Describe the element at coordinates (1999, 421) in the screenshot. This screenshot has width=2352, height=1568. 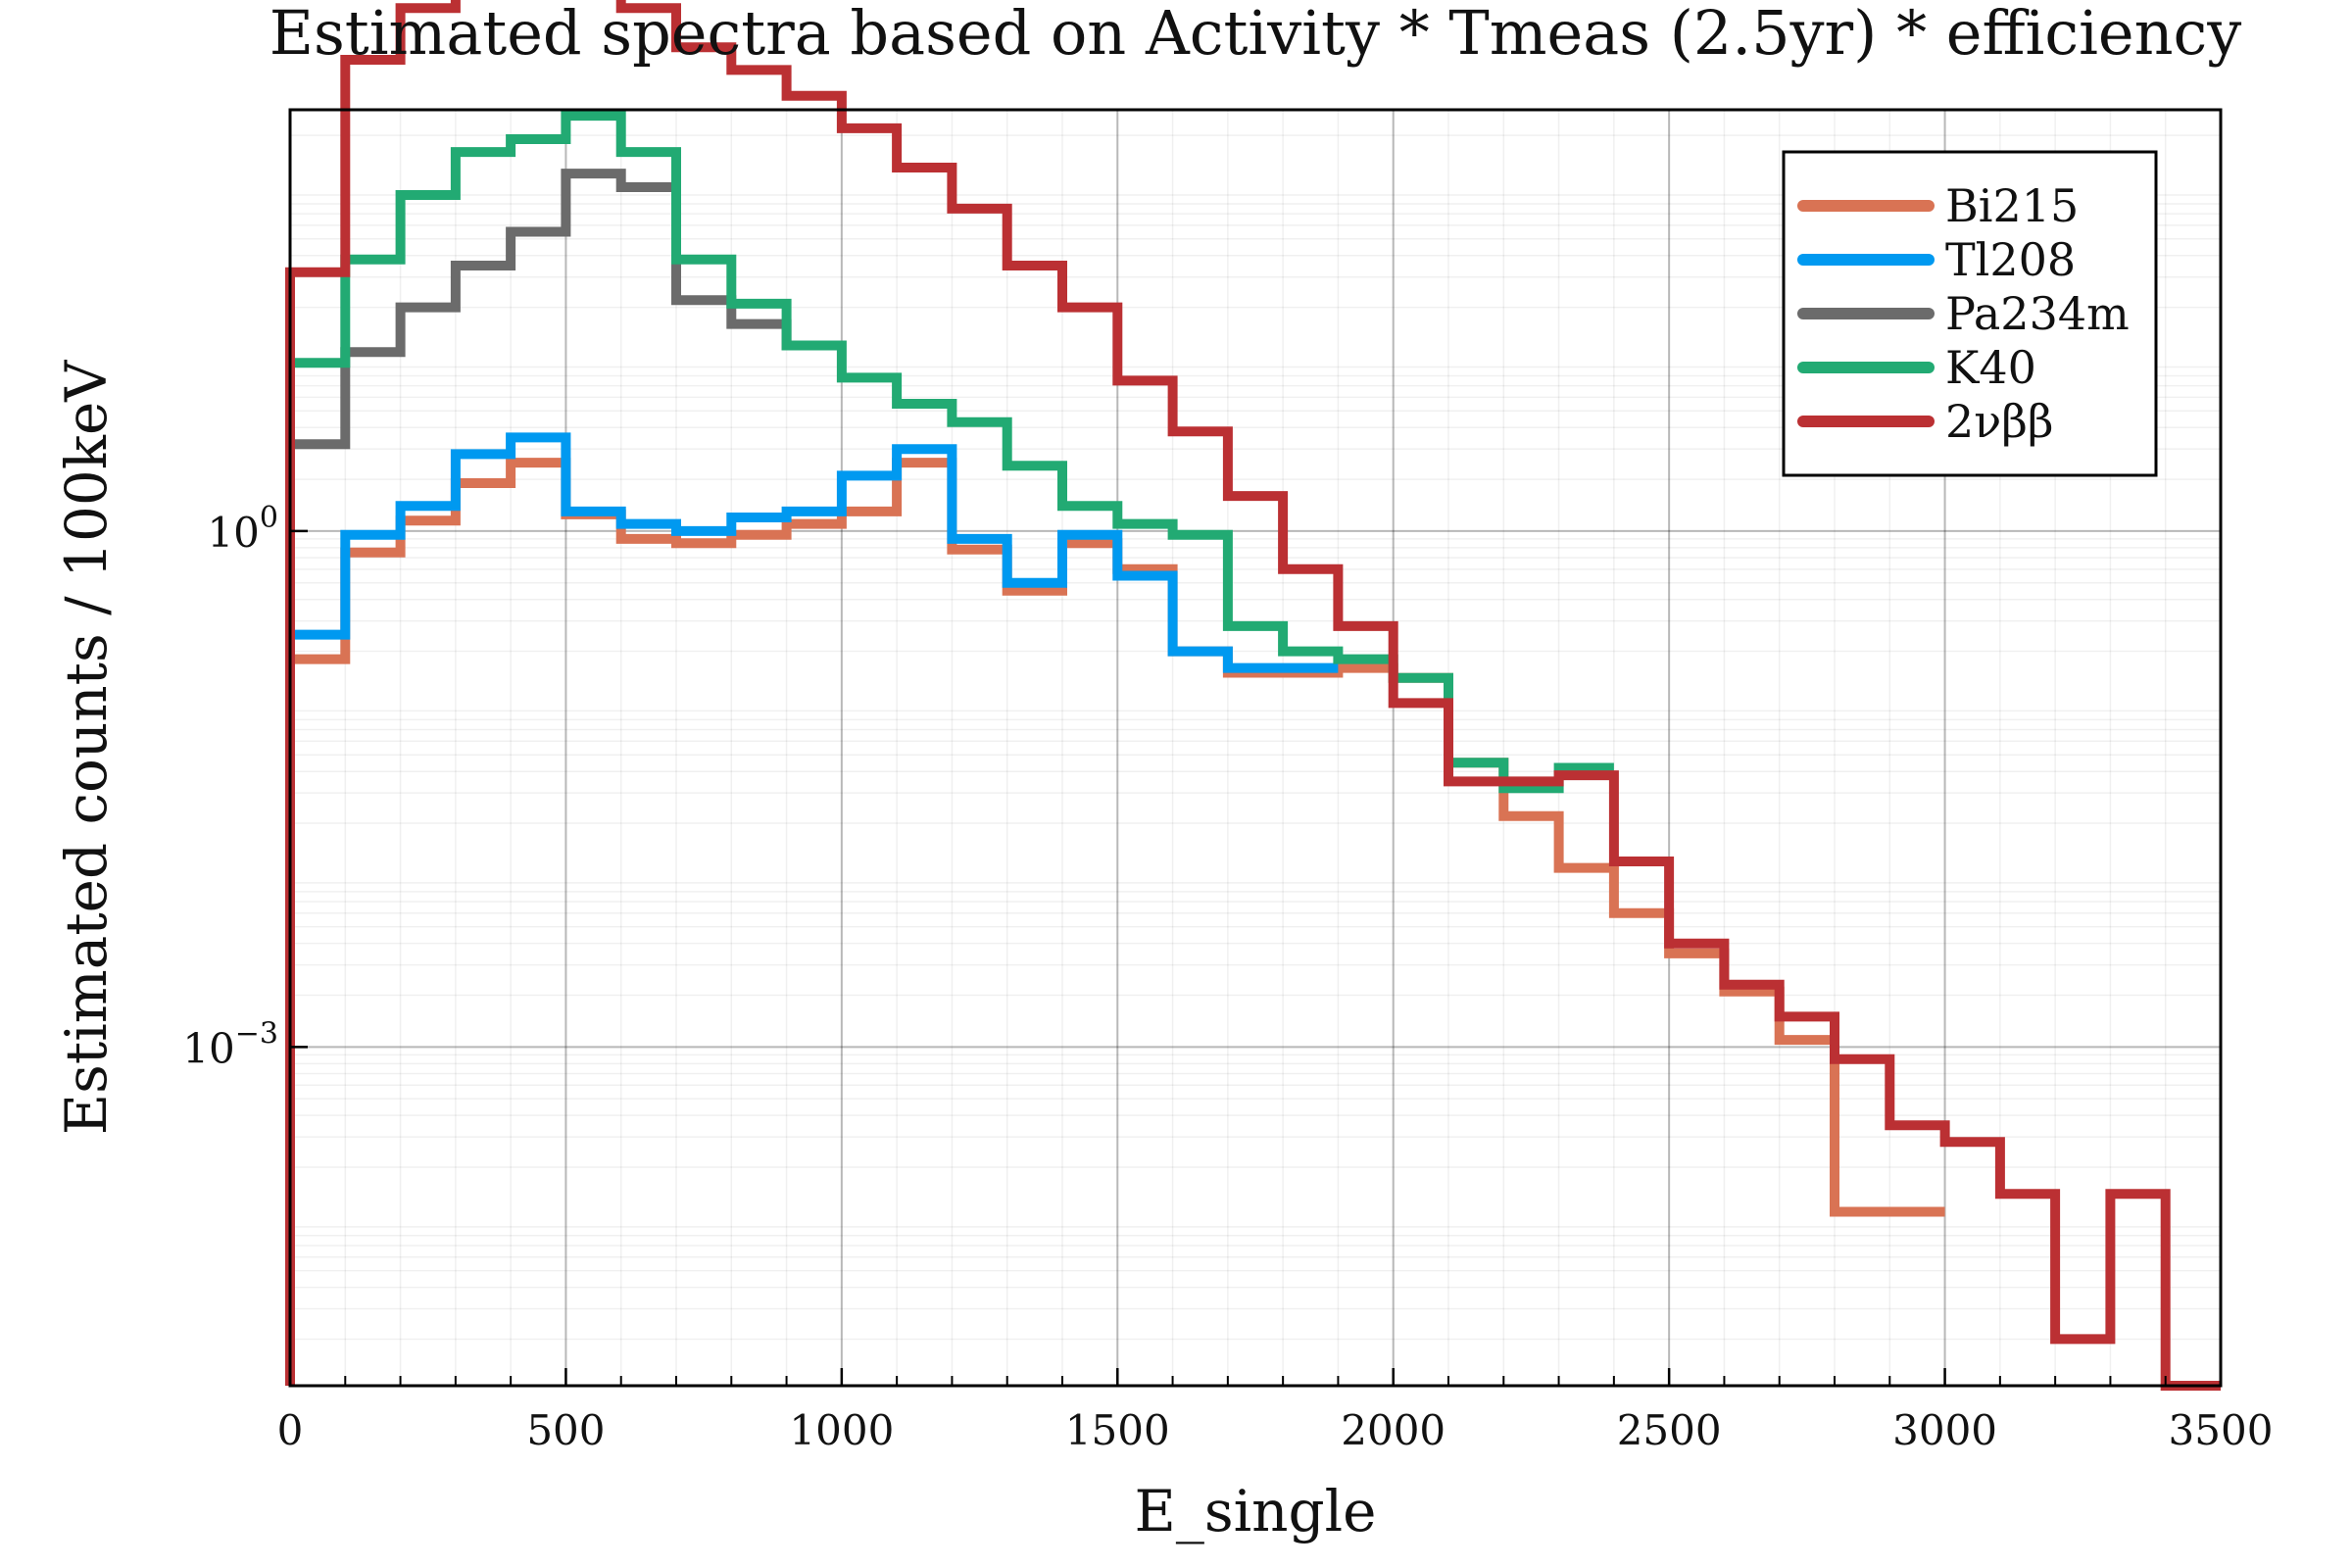
I see `legend-label-4: 2νββ` at that location.